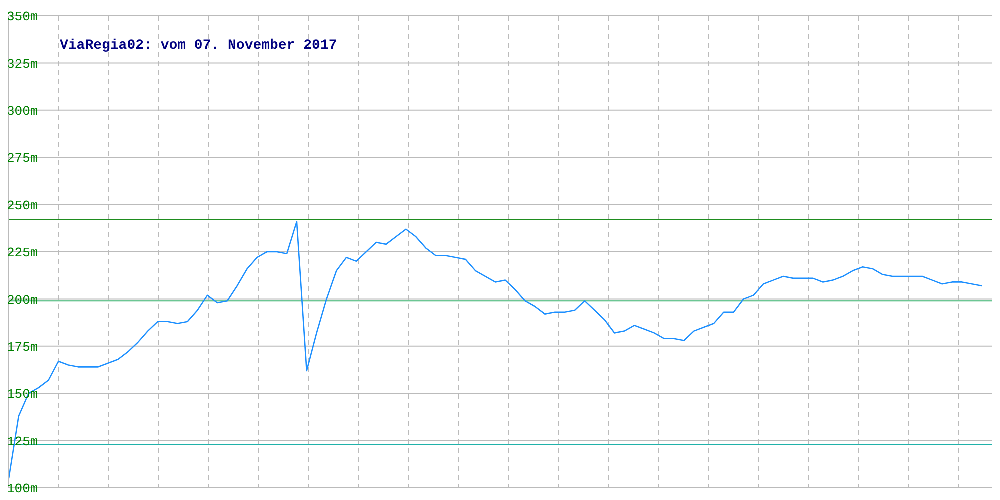 The image size is (1000, 500). What do you see at coordinates (22, 489) in the screenshot?
I see `y-tick-label: 100m` at bounding box center [22, 489].